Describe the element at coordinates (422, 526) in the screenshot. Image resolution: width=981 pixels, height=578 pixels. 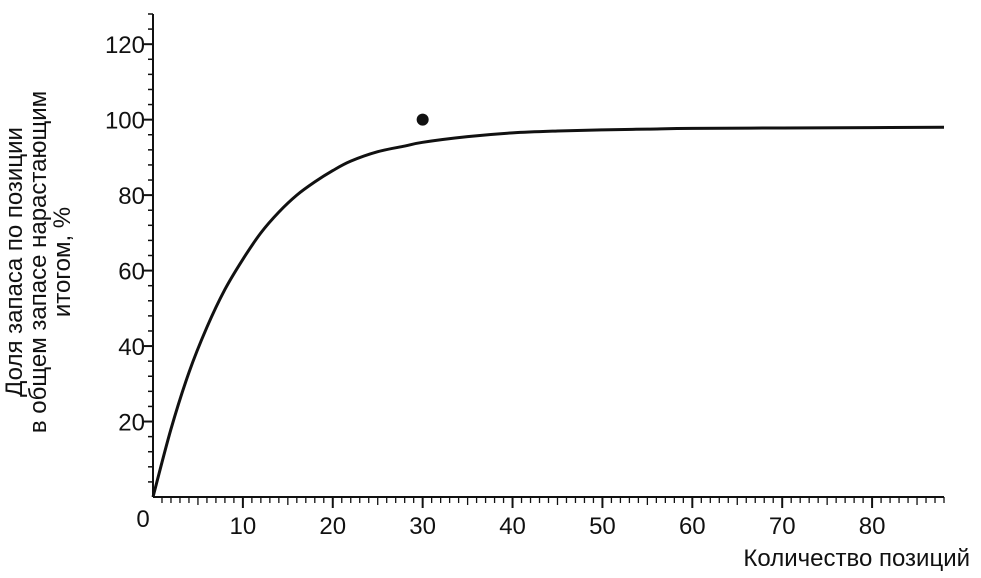
I see `x-tick-label: 30` at that location.